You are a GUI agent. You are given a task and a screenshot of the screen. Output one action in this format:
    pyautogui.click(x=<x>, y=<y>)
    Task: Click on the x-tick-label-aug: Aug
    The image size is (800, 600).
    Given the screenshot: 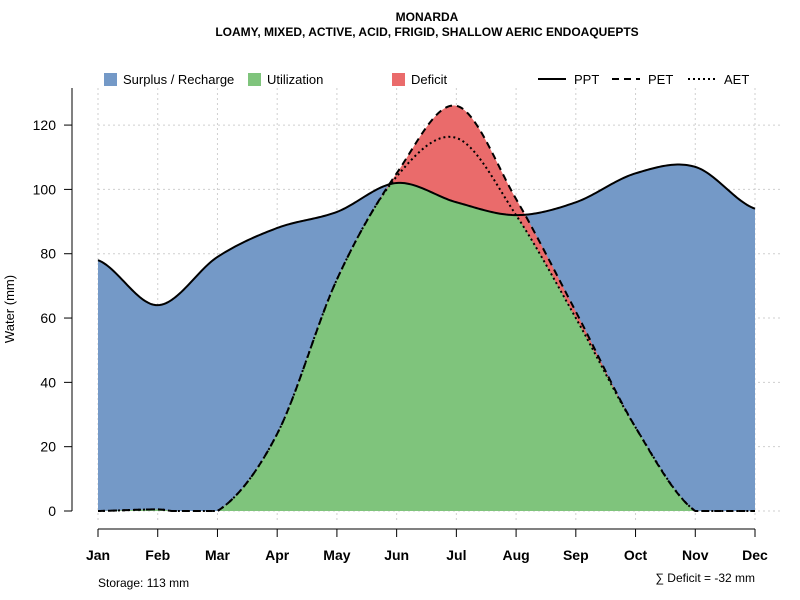 What is the action you would take?
    pyautogui.click(x=515, y=555)
    